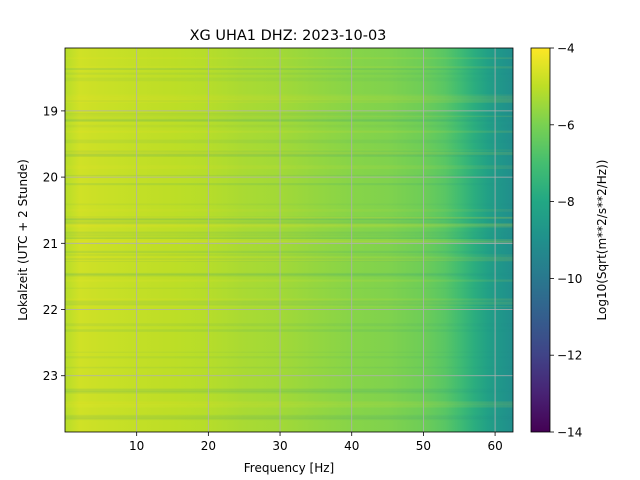 The width and height of the screenshot is (640, 480). I want to click on colorbar-gradient, so click(540, 240).